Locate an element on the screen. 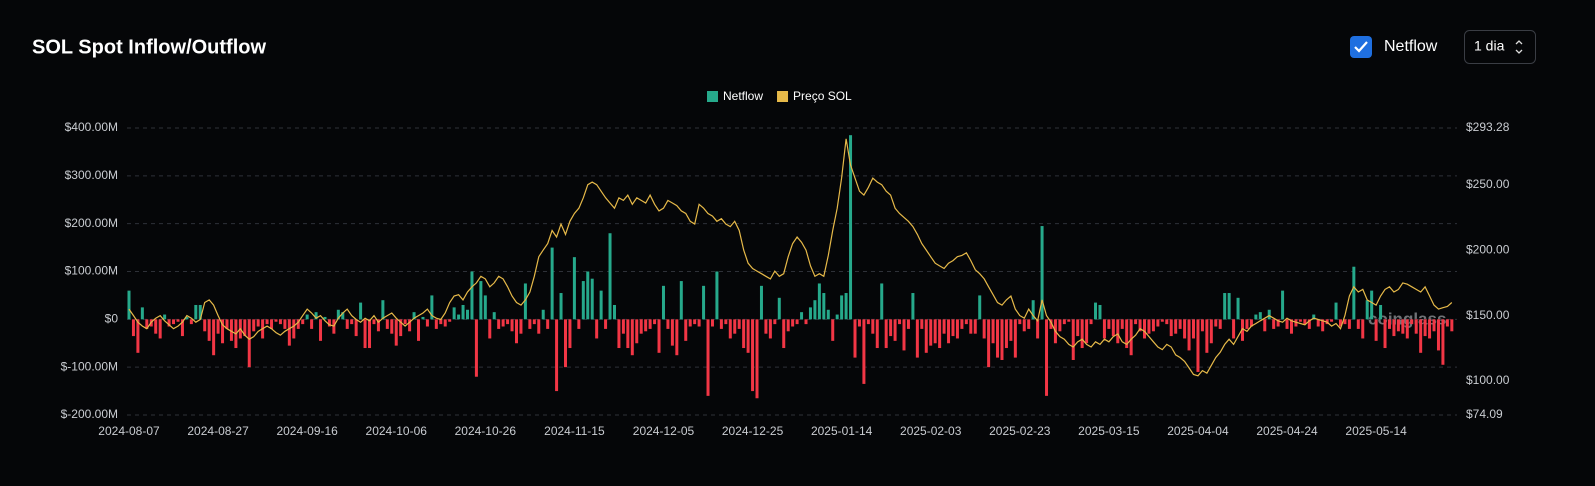  y-tick-label: $-100.00M is located at coordinates (89, 366).